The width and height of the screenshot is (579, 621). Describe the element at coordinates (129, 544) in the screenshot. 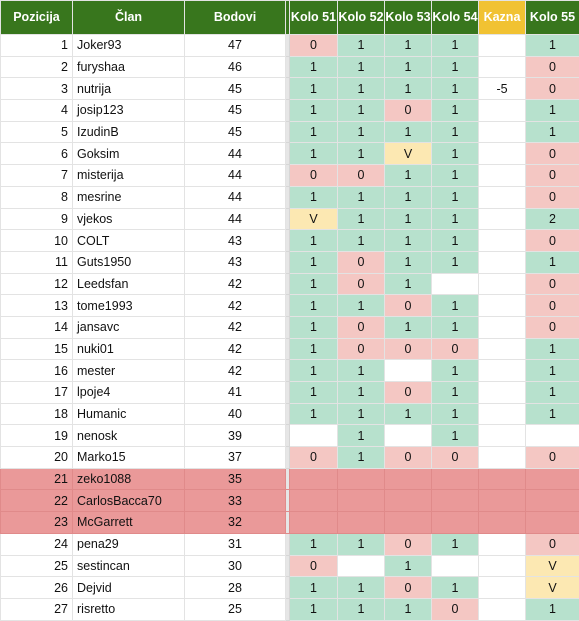

I see `cell-clan: pena29` at that location.